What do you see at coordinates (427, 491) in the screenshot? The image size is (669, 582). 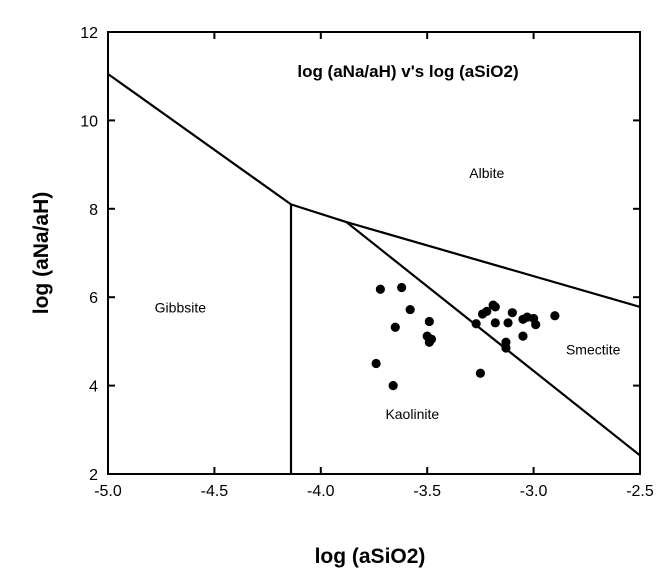 I see `x-tick-label: -3.5` at bounding box center [427, 491].